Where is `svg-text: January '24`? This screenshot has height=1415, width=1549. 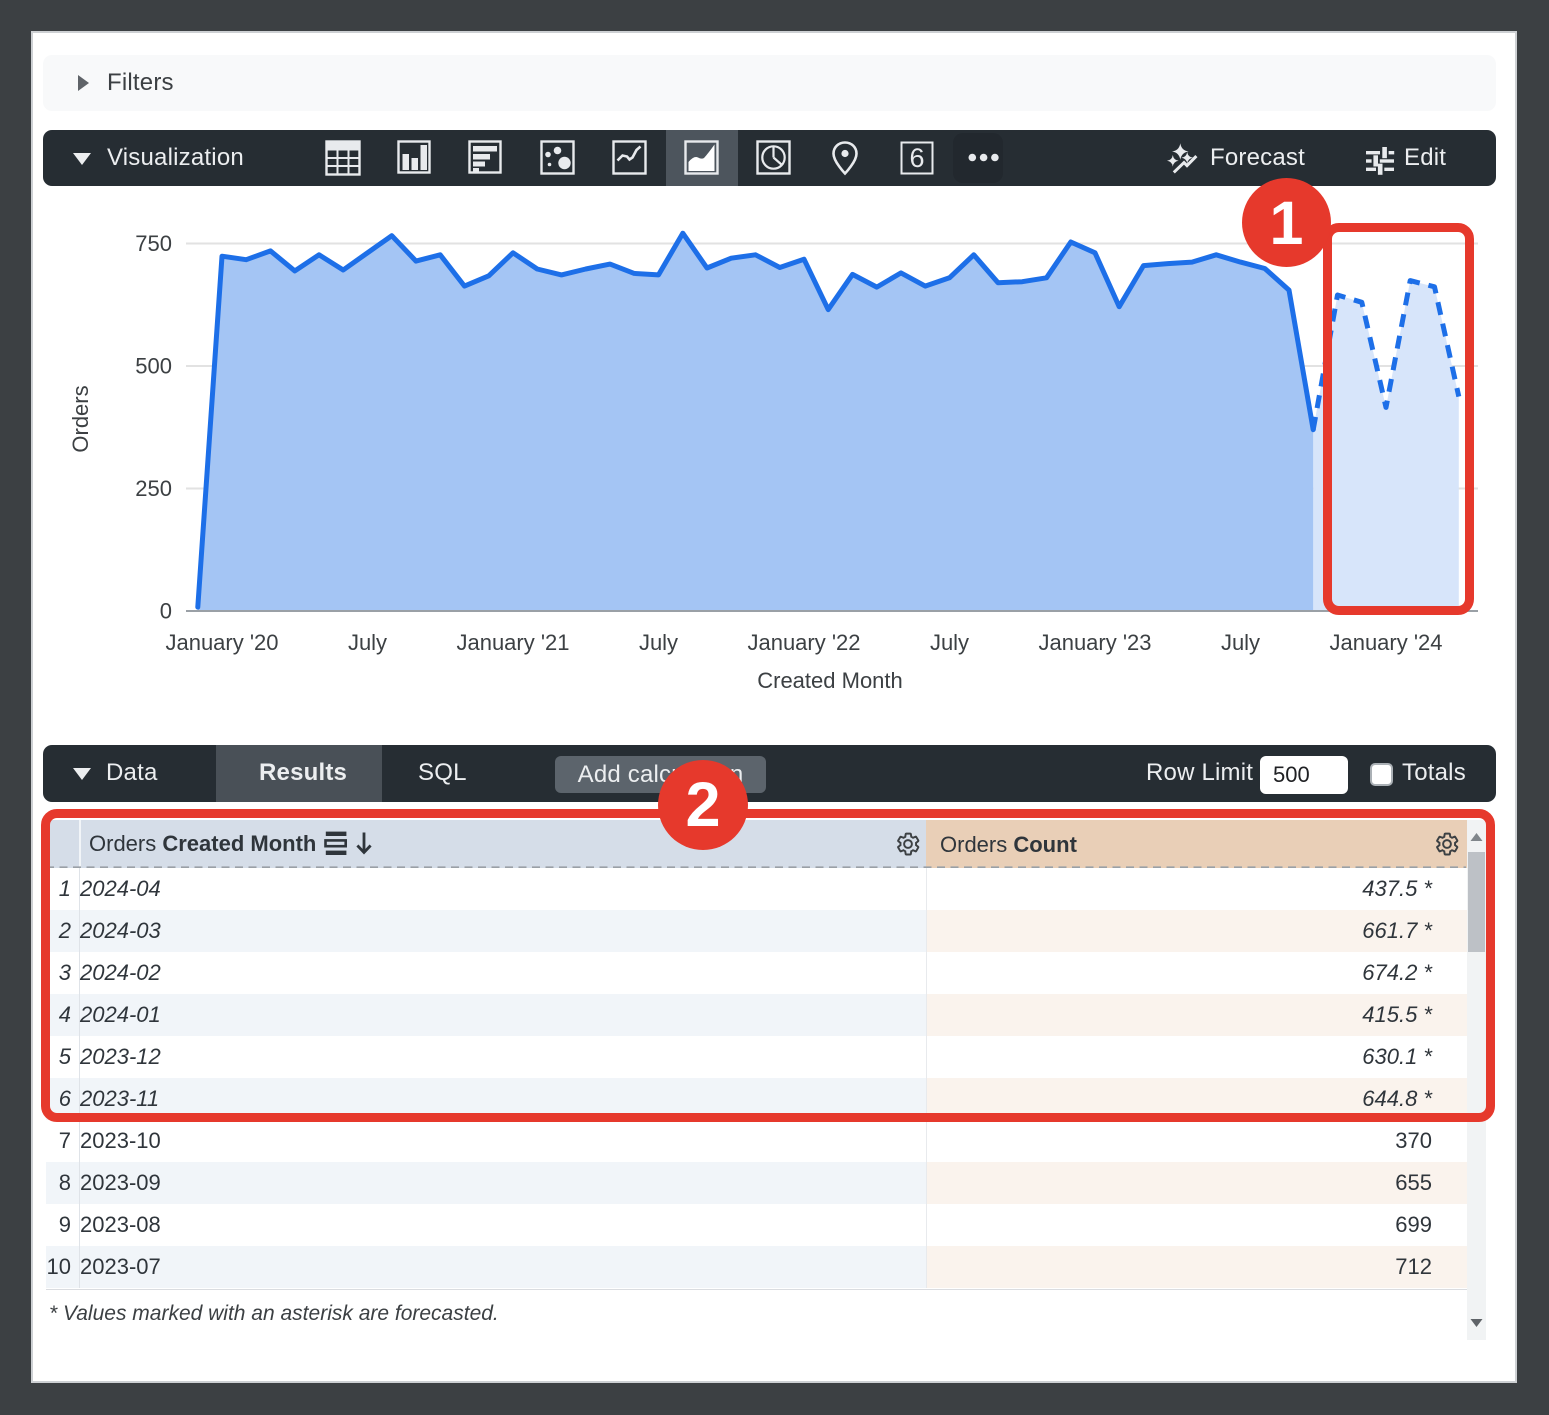 svg-text: January '24 is located at coordinates (1385, 642).